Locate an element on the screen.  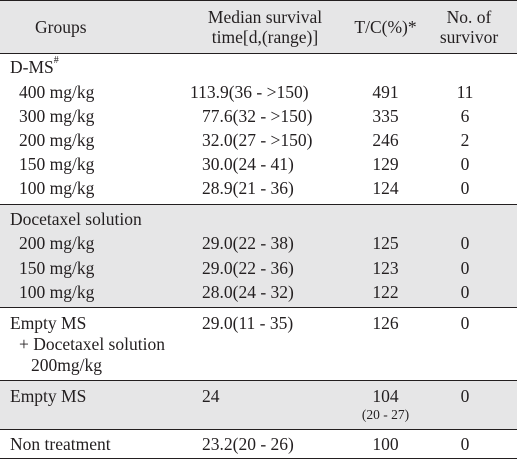
dms-survivor: 11 is located at coordinates (465, 92).